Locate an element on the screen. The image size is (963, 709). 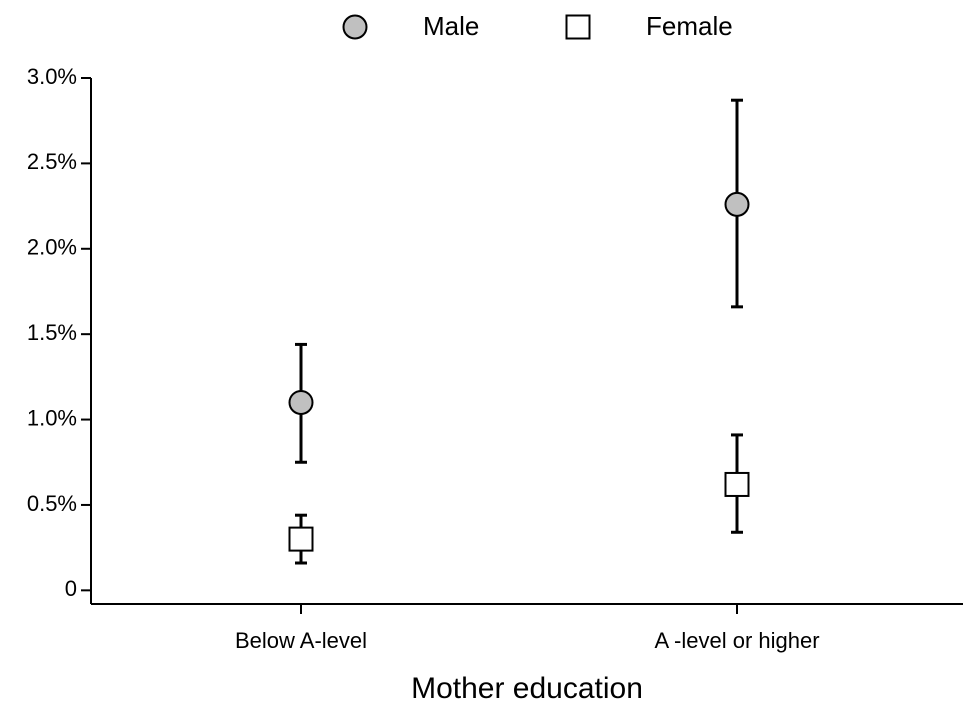
y-tick-label: 1.5% is located at coordinates (52, 332).